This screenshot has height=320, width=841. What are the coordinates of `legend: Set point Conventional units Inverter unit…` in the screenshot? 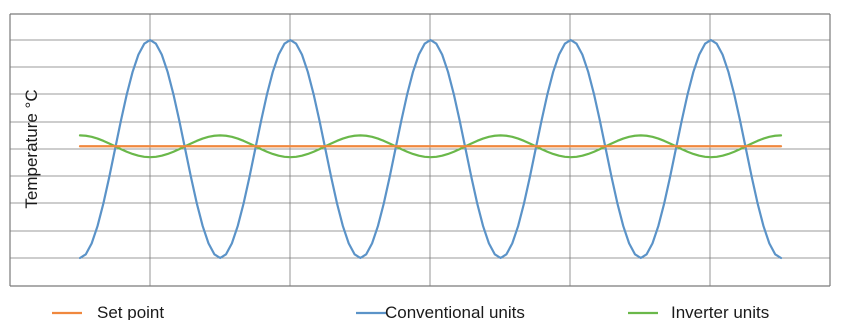 It's located at (410, 311).